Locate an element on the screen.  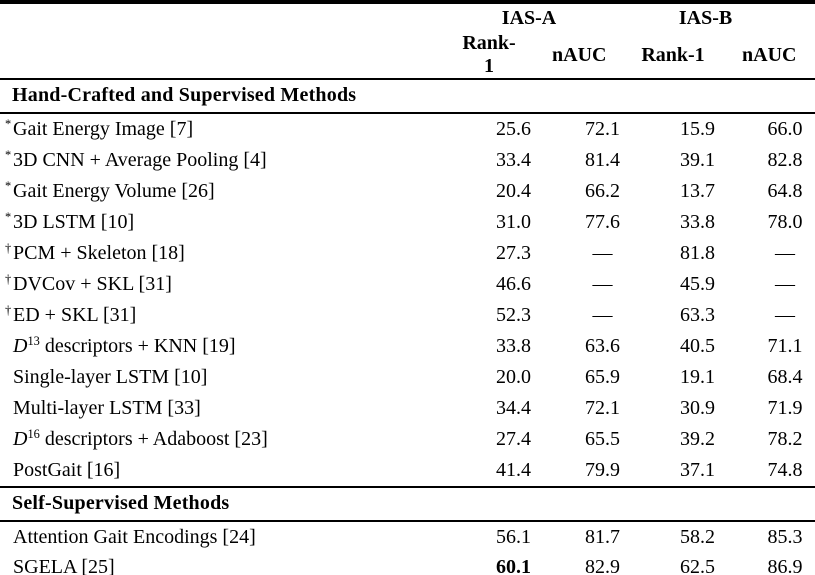
method-cell: †ED + SKL [31] is located at coordinates (71, 314).